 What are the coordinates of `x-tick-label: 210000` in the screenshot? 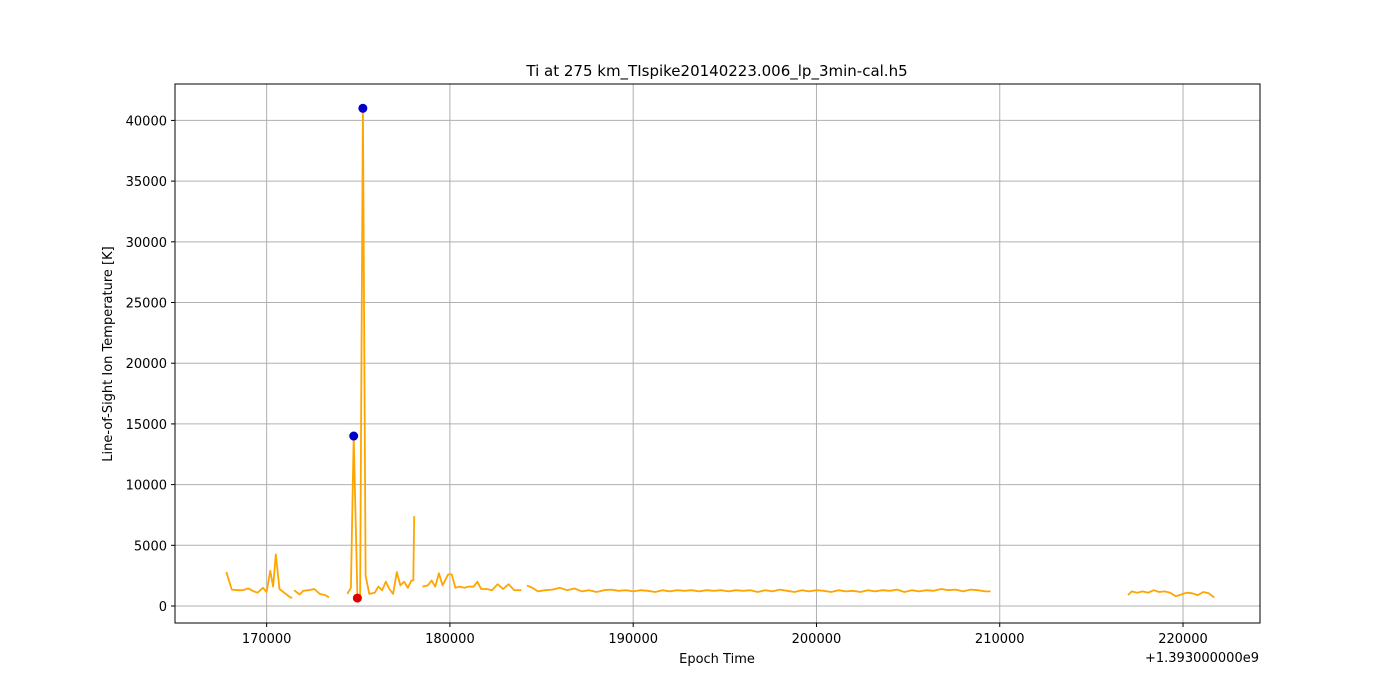 It's located at (1000, 639).